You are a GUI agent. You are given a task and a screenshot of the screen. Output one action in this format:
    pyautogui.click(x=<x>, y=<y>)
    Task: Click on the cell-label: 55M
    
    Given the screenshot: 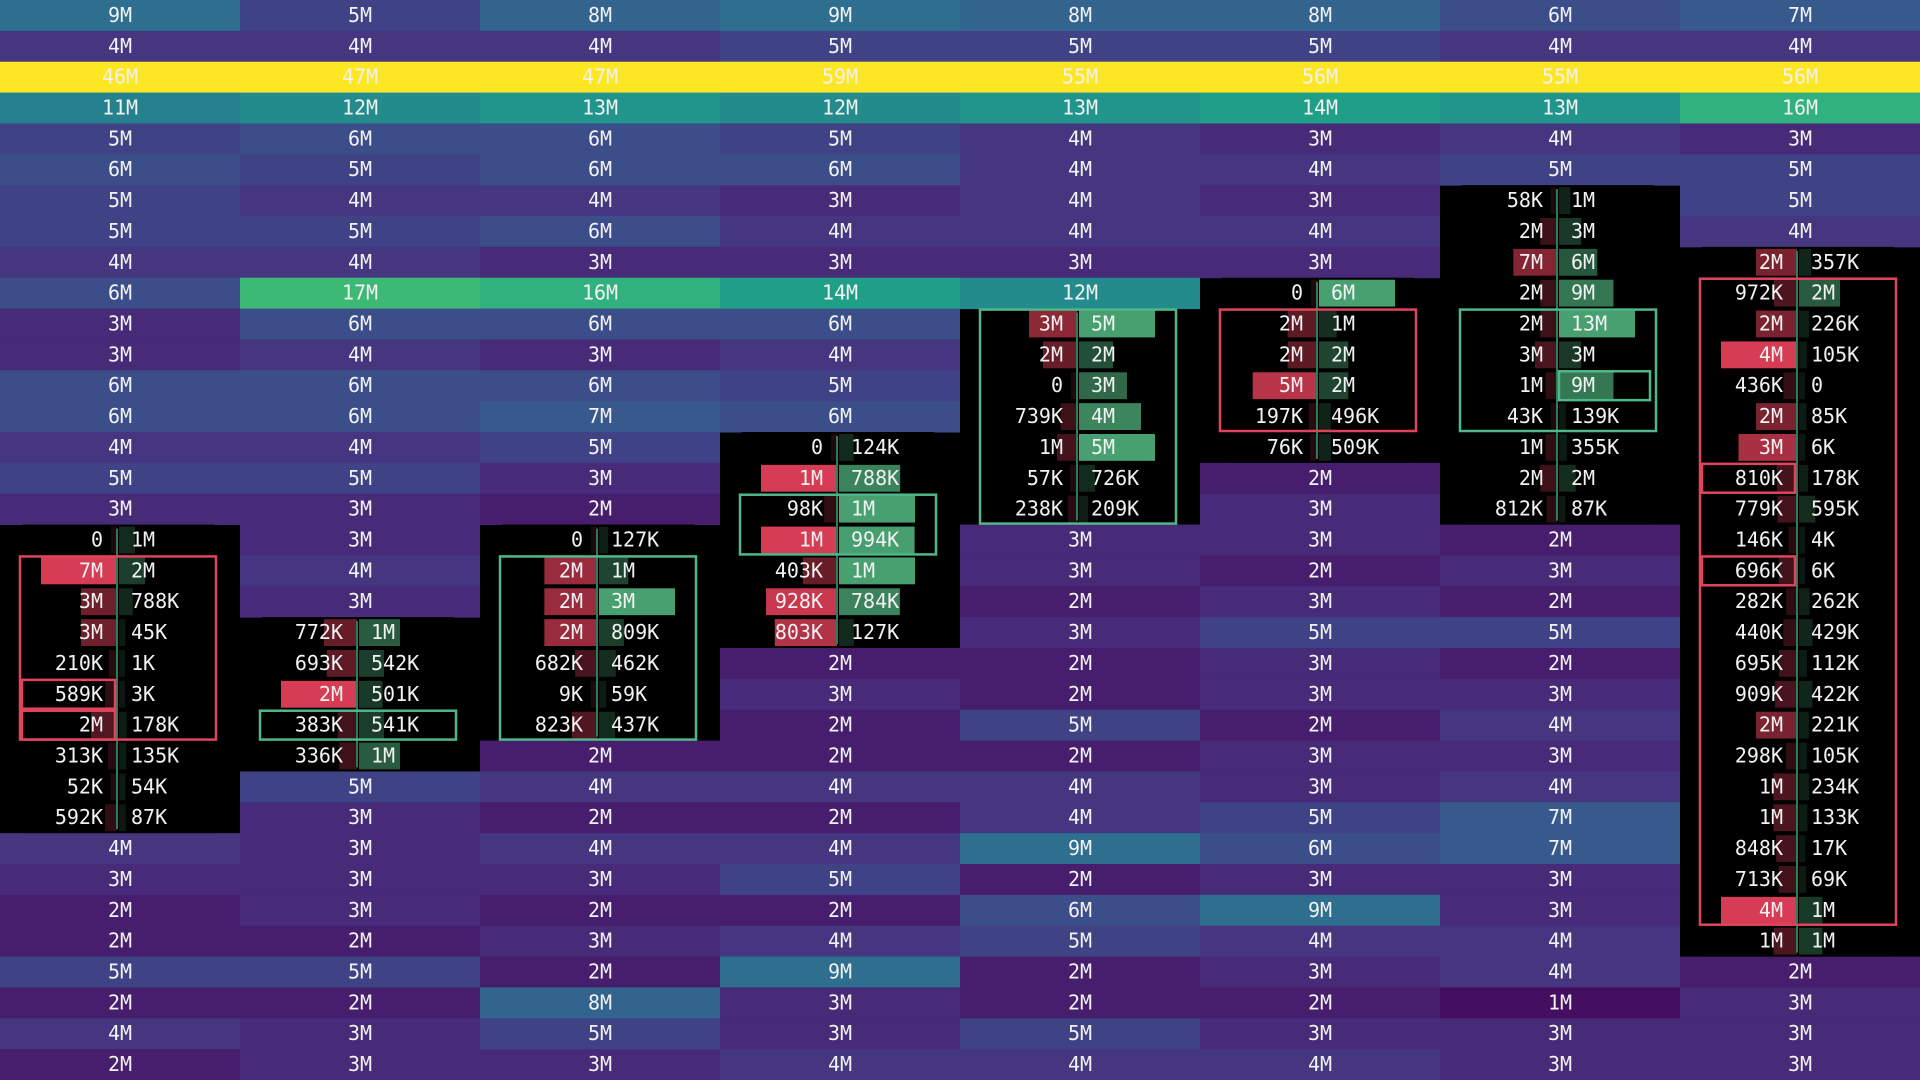 What is the action you would take?
    pyautogui.click(x=1560, y=77)
    